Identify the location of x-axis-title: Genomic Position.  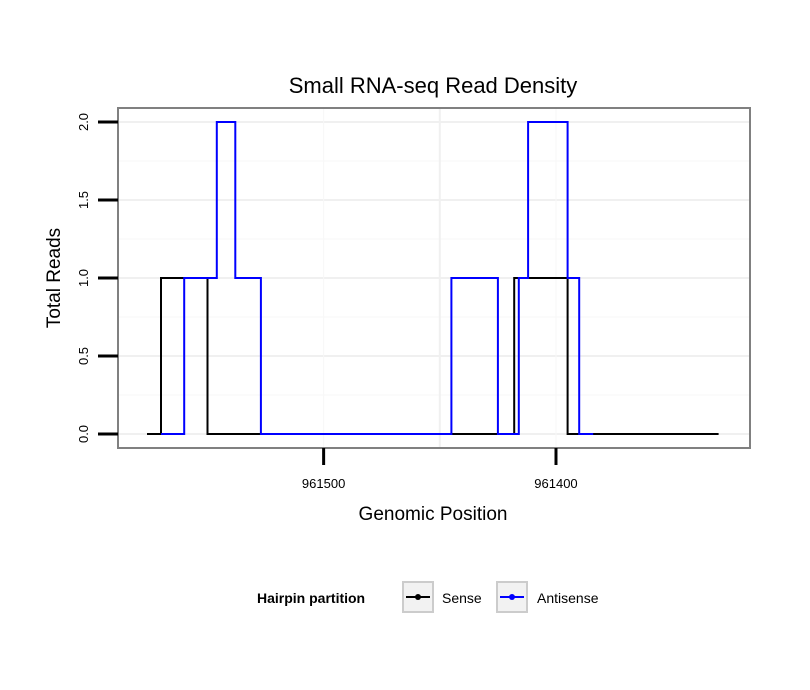
(433, 514).